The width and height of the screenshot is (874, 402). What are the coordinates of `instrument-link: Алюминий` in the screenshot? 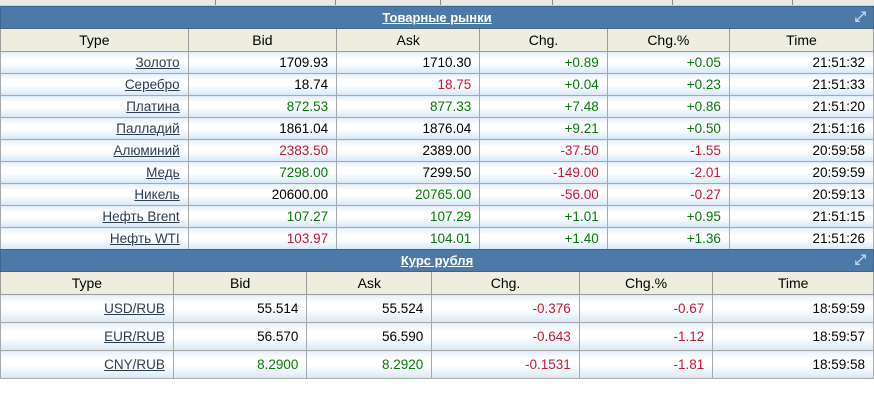 It's located at (146, 150).